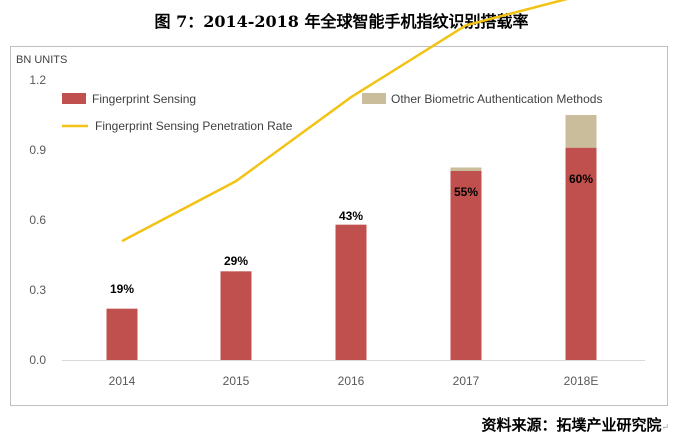  I want to click on data-label-rate: 55%, so click(466, 192).